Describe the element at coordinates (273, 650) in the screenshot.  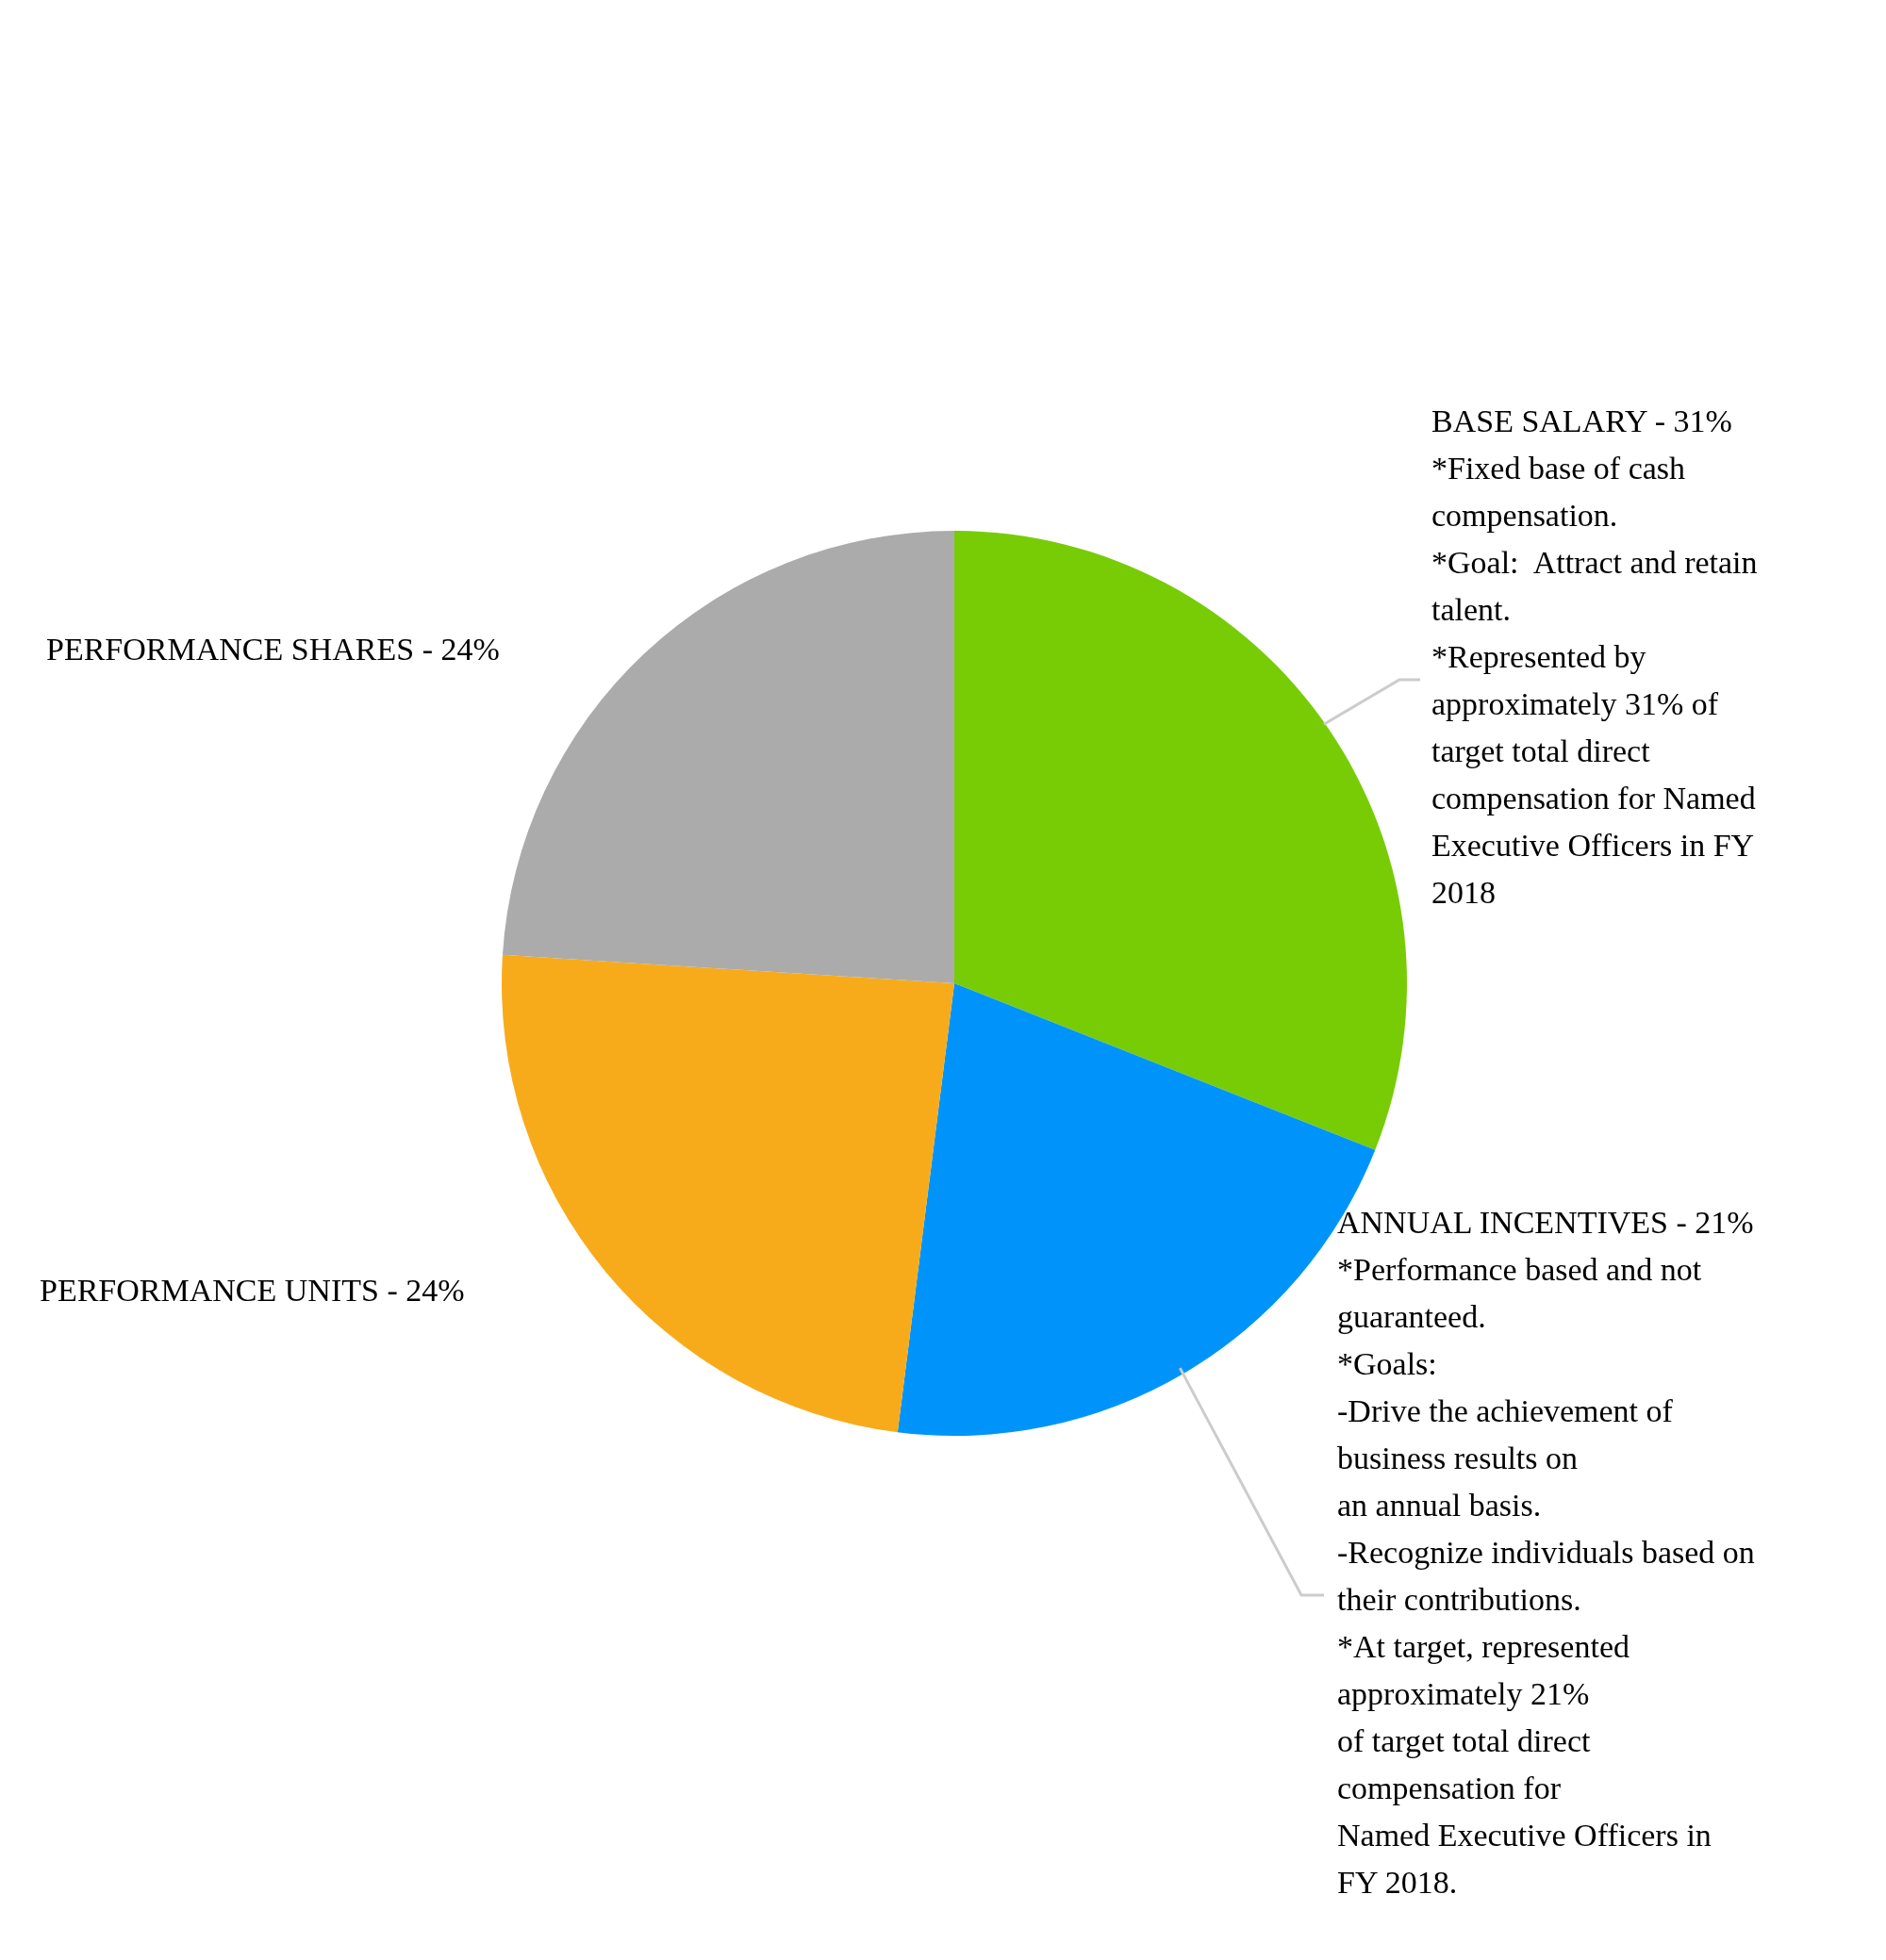
I see `slice-label: PERFORMANCE SHARES - 24%` at that location.